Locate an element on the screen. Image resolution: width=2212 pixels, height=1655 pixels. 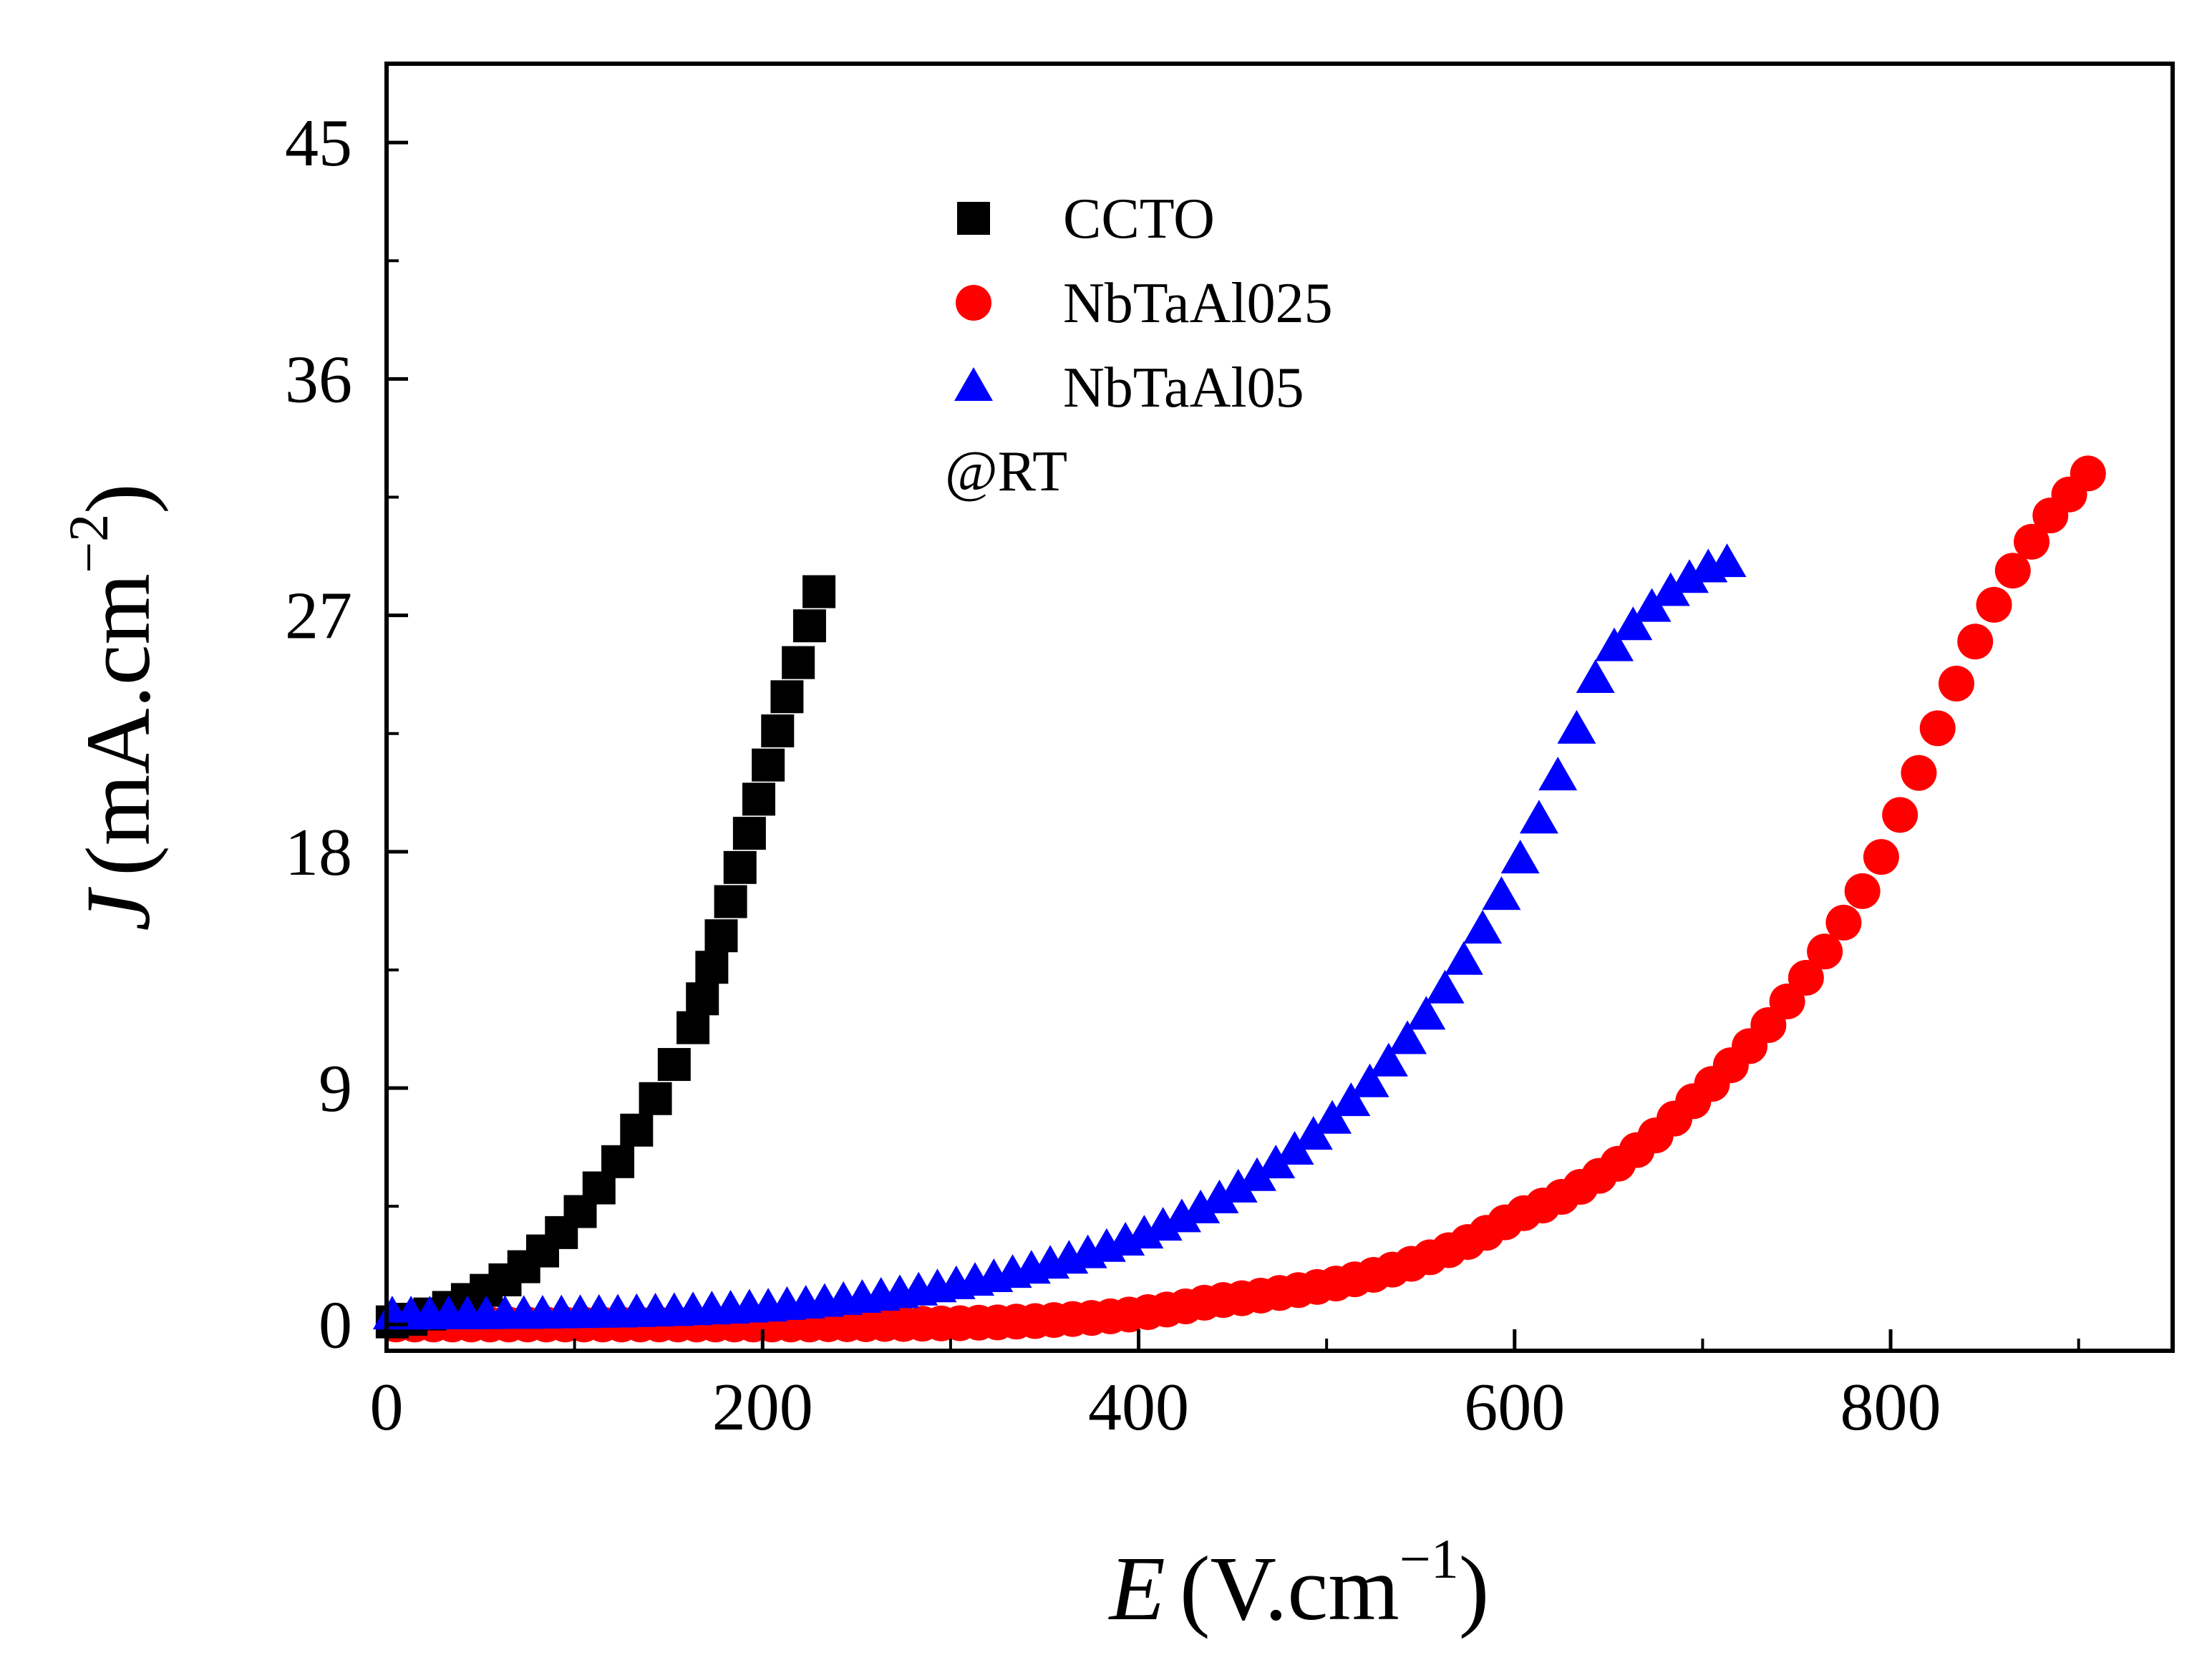
legend-marker-ccto is located at coordinates (974, 218).